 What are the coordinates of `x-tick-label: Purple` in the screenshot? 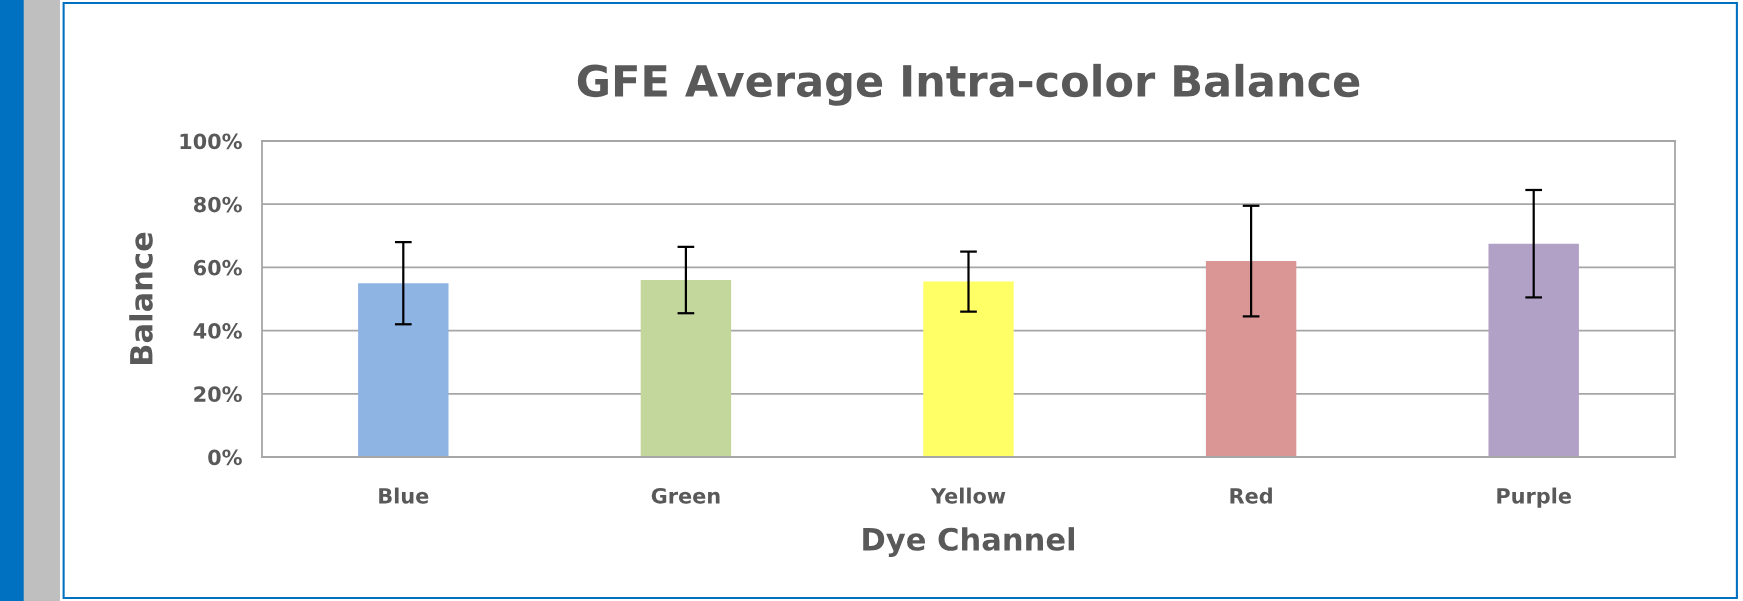 It's located at (1534, 497).